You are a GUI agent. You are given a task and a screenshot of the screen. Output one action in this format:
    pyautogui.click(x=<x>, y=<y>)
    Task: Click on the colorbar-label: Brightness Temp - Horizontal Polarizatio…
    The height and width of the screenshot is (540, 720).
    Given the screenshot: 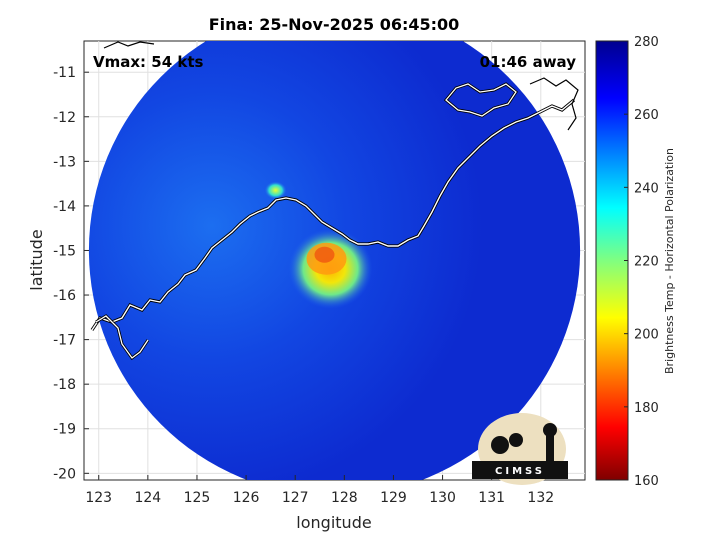 What is the action you would take?
    pyautogui.click(x=669, y=261)
    